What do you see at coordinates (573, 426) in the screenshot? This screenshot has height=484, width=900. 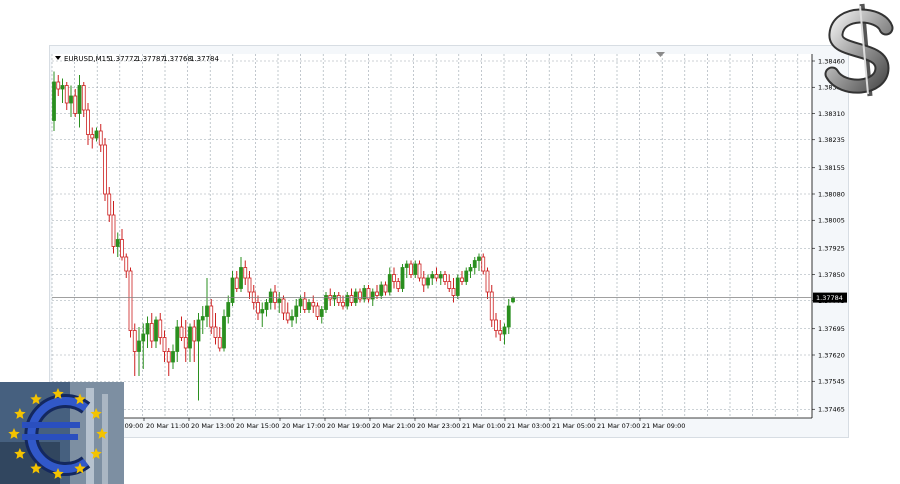 I see `time-tick-label: 21 Mar 05:00` at bounding box center [573, 426].